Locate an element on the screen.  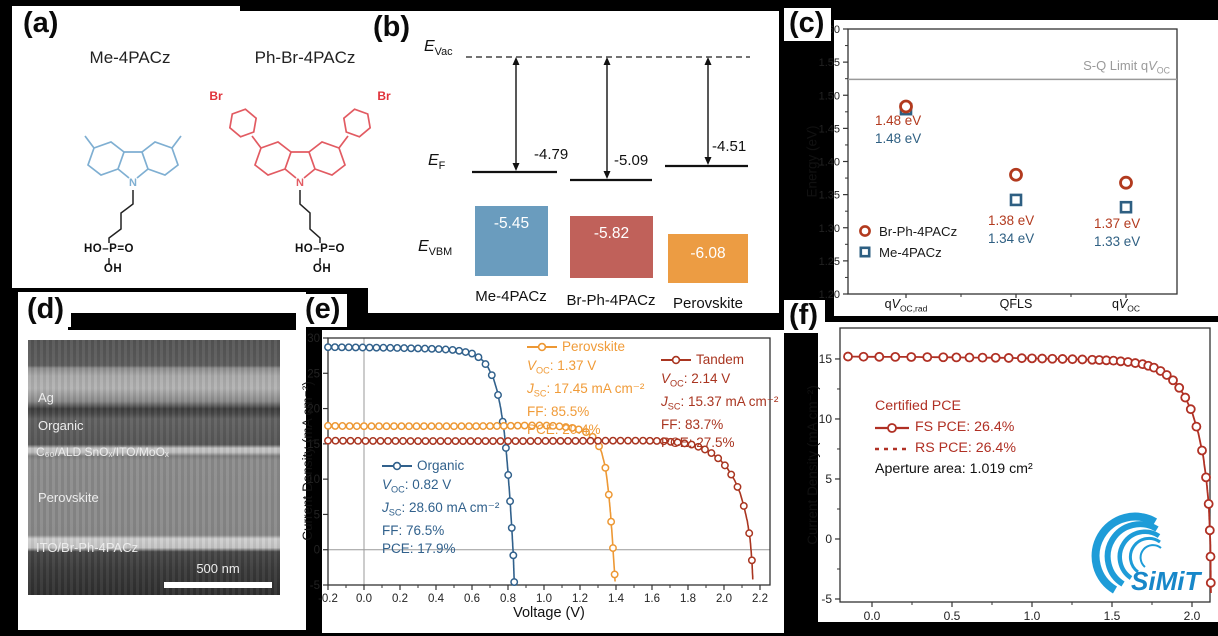
c-y-axis-title: Energy (eV) is located at coordinates (812, 161).